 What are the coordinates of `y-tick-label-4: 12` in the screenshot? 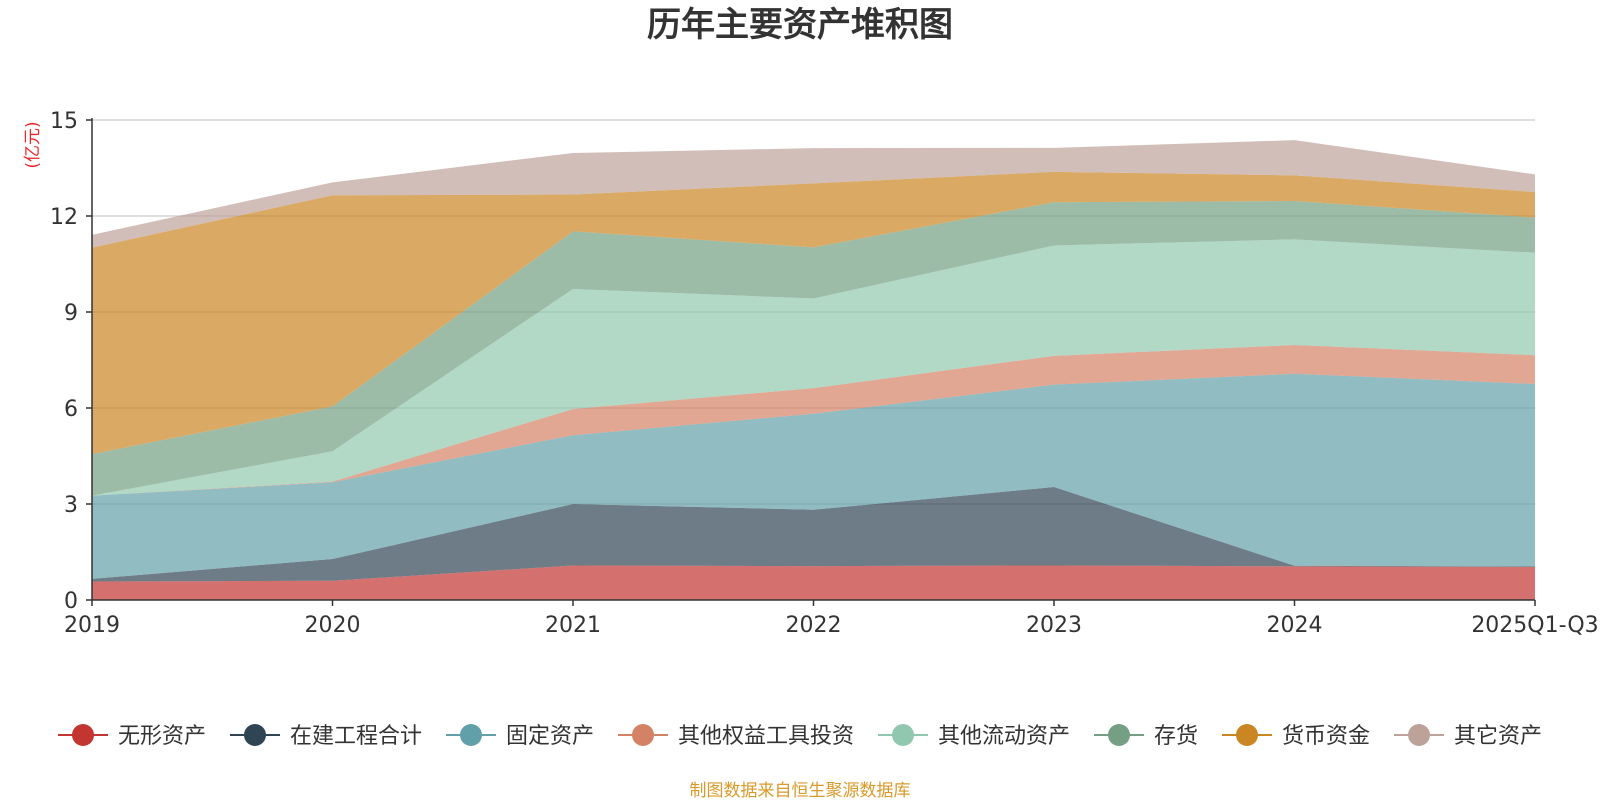 It's located at (64, 217).